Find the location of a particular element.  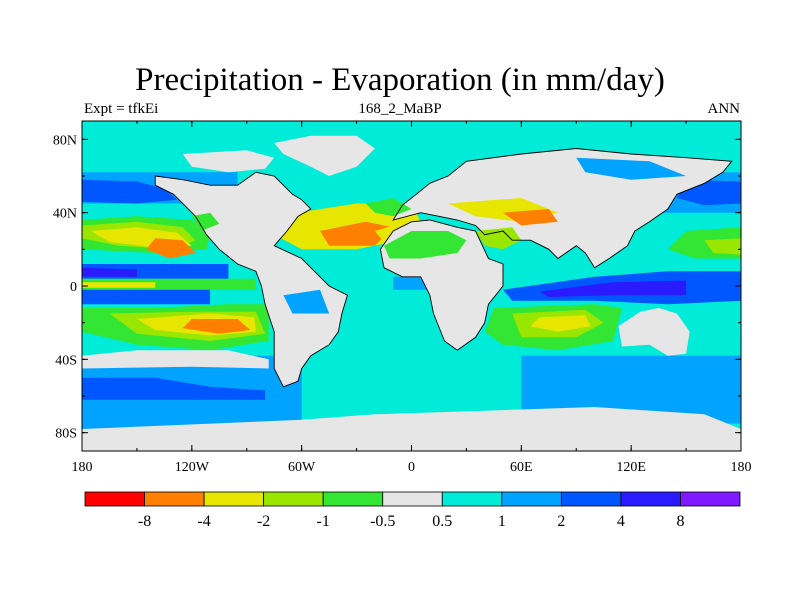

coastline-americas is located at coordinates (251, 279).